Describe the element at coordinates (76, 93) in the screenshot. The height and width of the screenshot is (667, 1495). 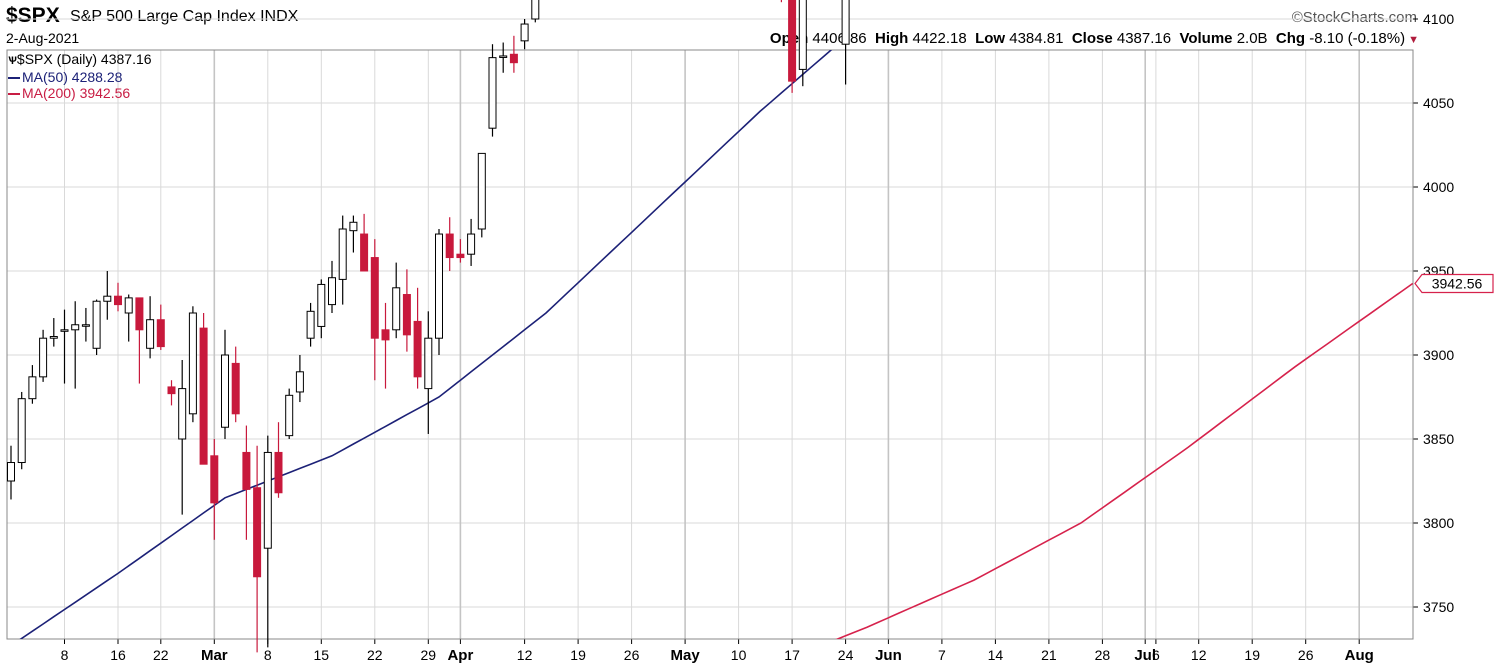
I see `legend-ma200-label: MA(200) 3942.56` at that location.